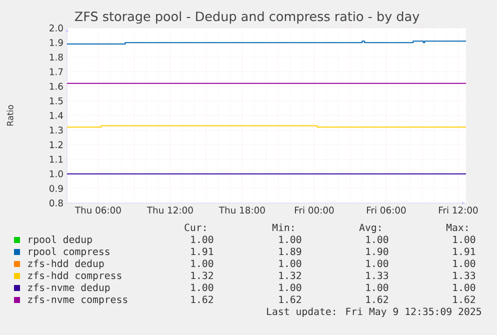 The image size is (497, 335). What do you see at coordinates (457, 228) in the screenshot?
I see `text: Max:` at bounding box center [457, 228].